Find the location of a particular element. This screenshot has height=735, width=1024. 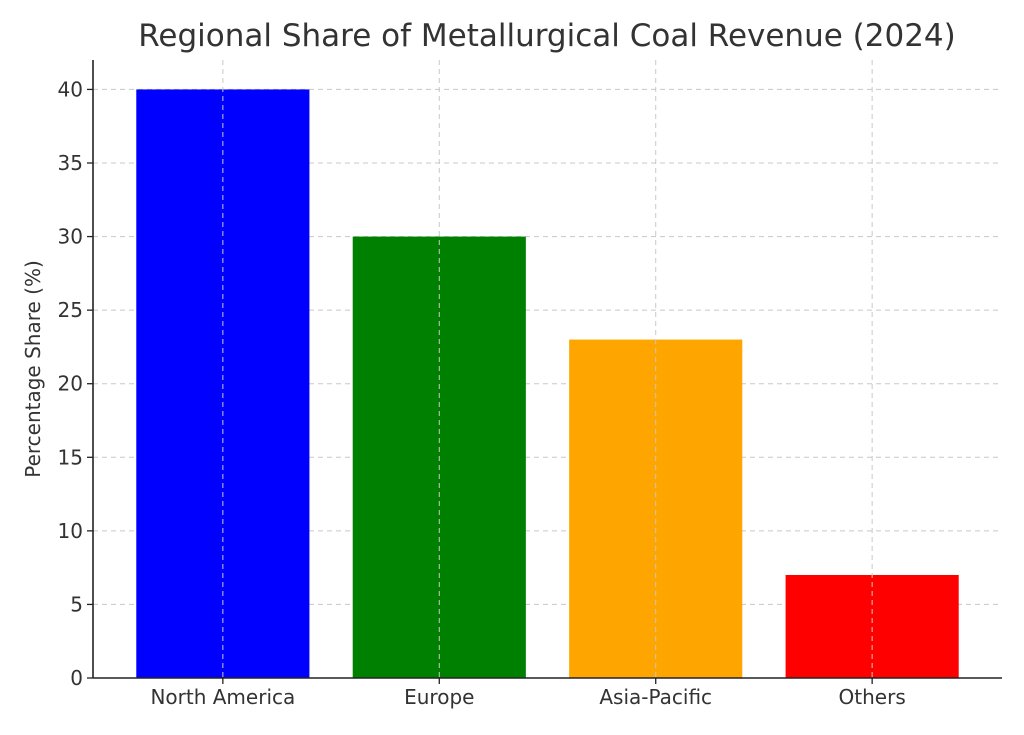

y-axis-ticks: 0 5 10 15 20 25 30 35 40 is located at coordinates (75, 383).